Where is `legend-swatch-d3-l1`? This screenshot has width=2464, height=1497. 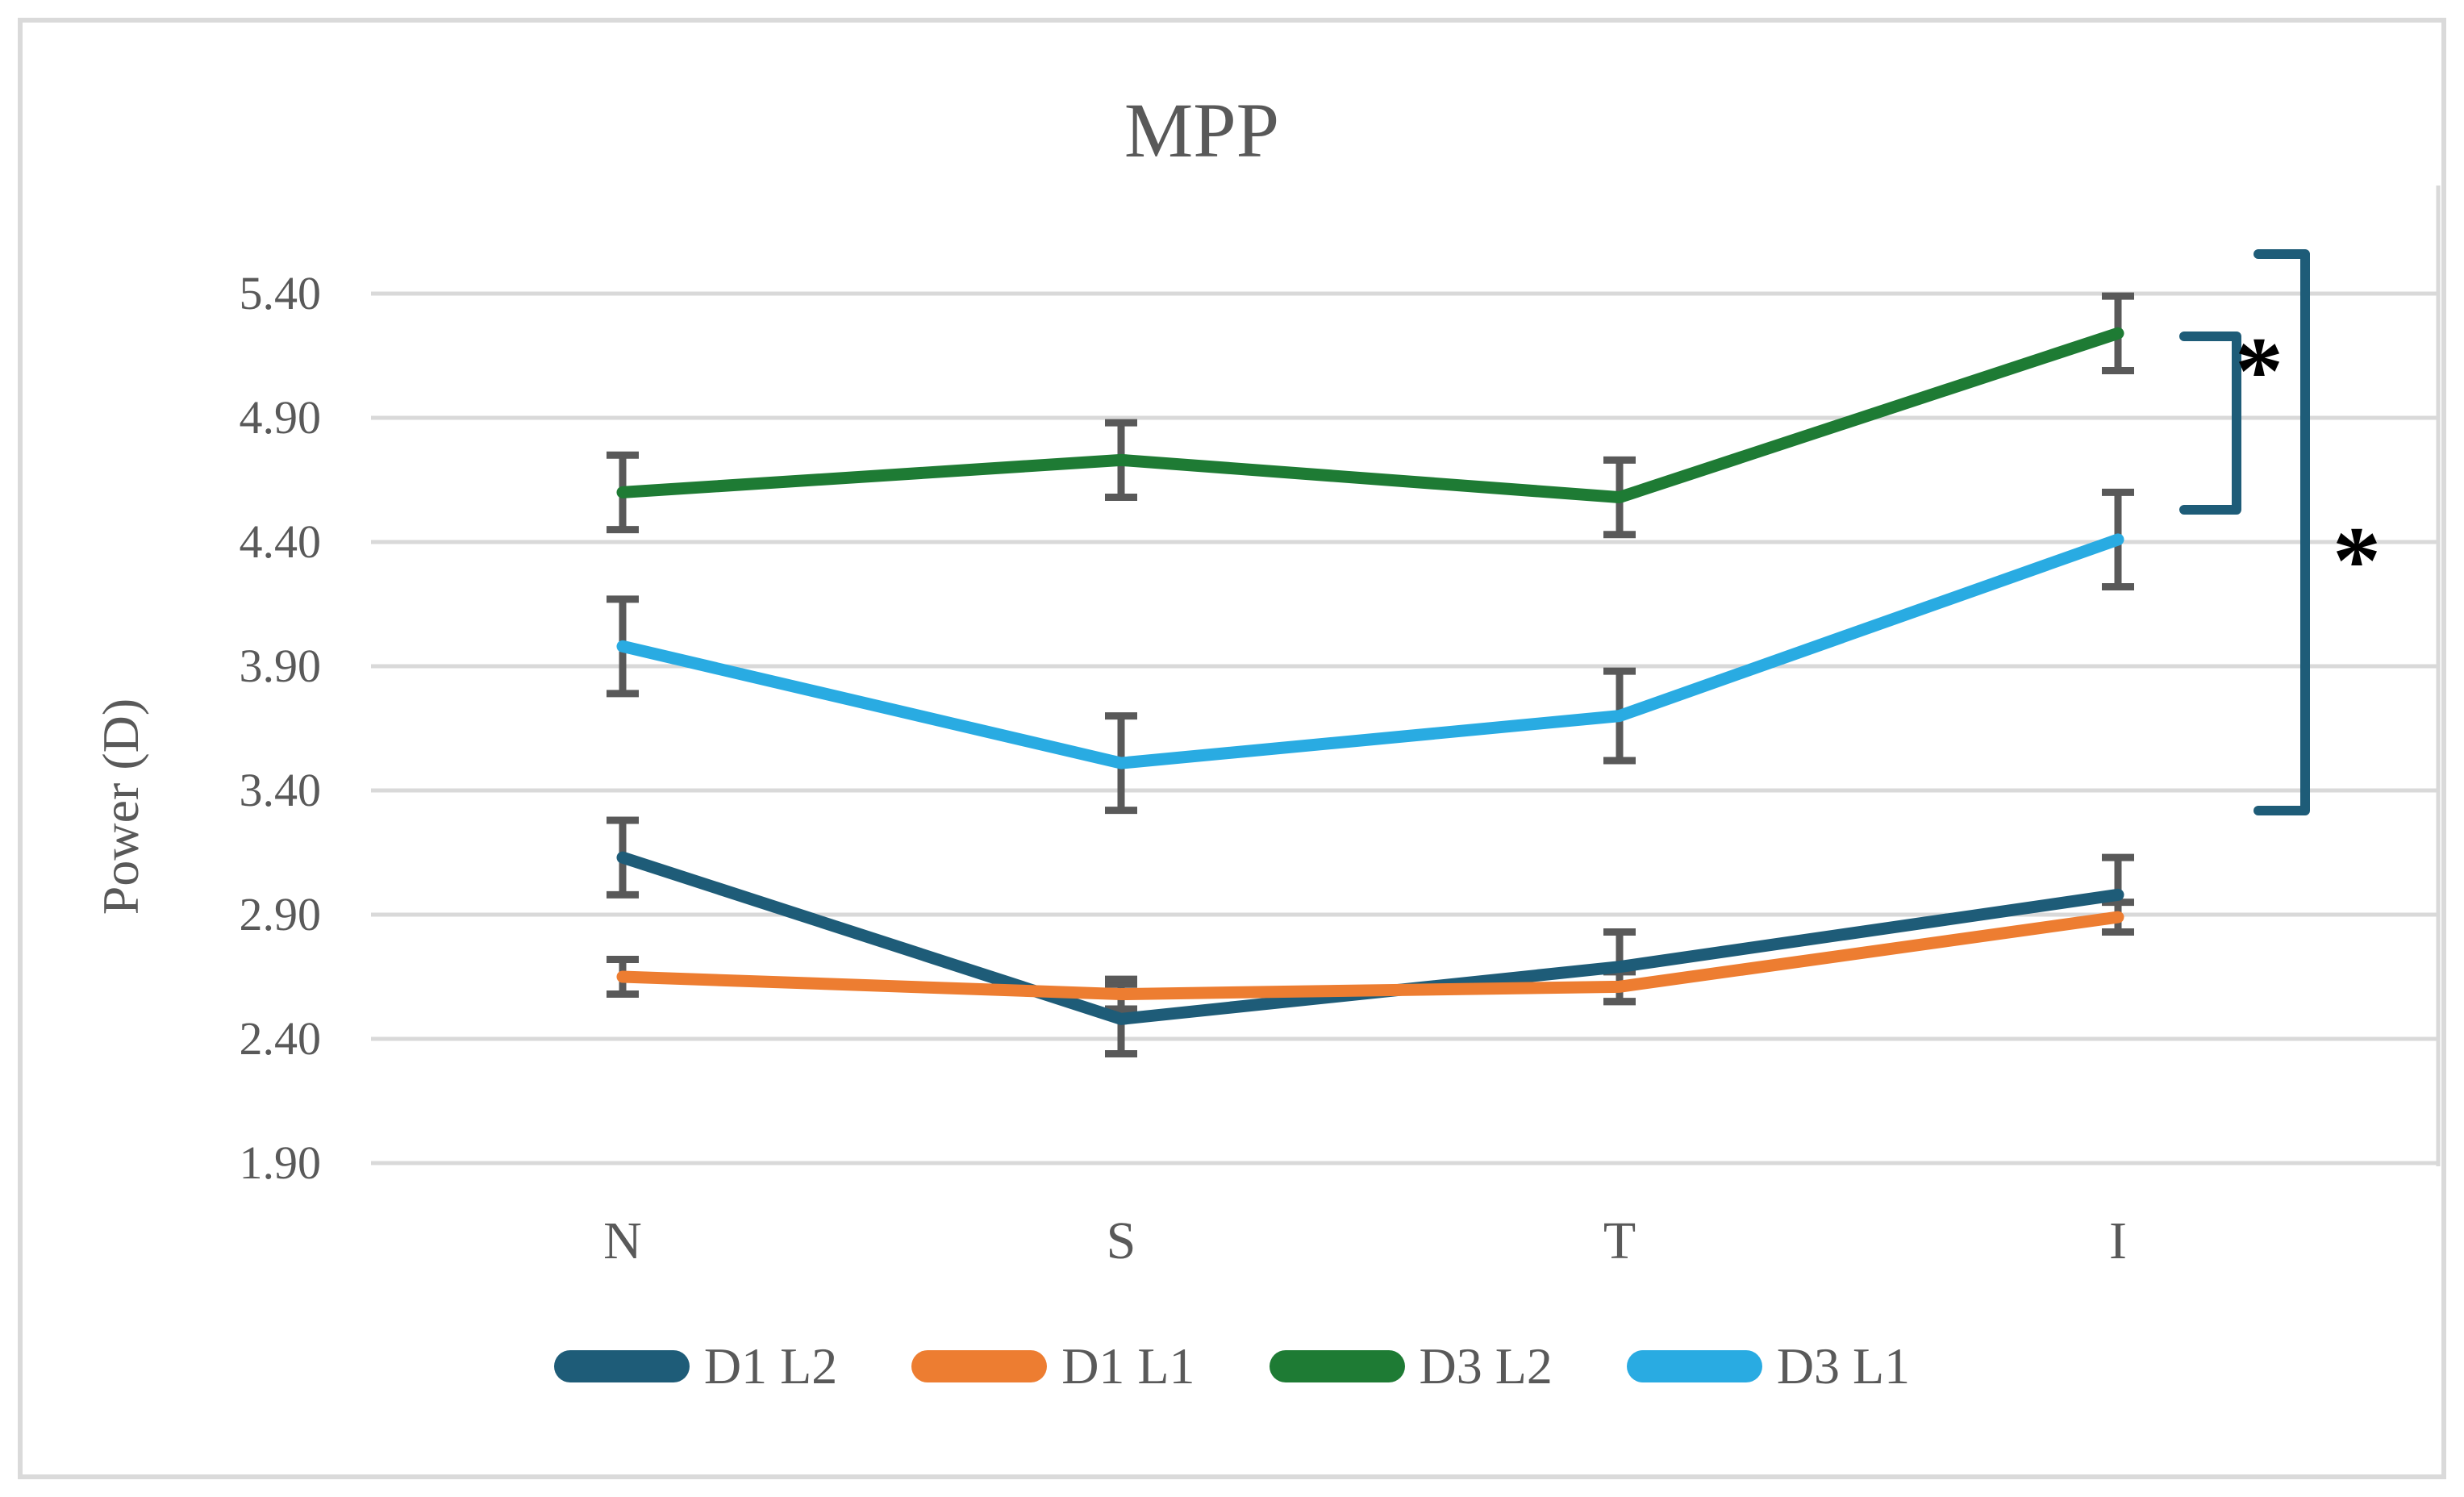
legend-swatch-d3-l1 is located at coordinates (1694, 1366).